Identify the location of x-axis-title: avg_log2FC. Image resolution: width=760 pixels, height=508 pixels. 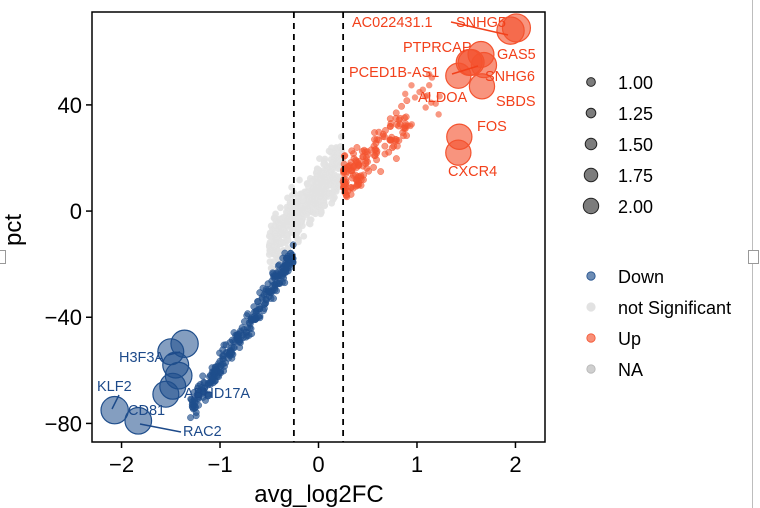
(318, 494).